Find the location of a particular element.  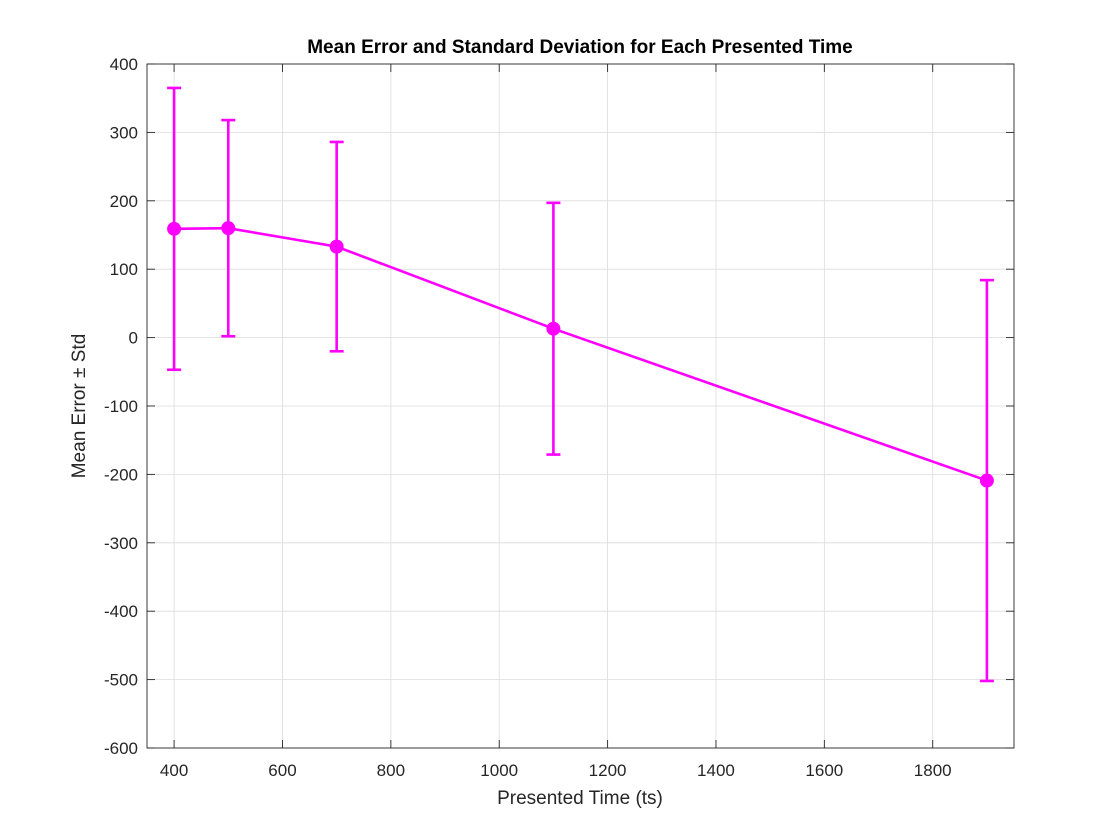

y-tick-label: 400 is located at coordinates (124, 64).